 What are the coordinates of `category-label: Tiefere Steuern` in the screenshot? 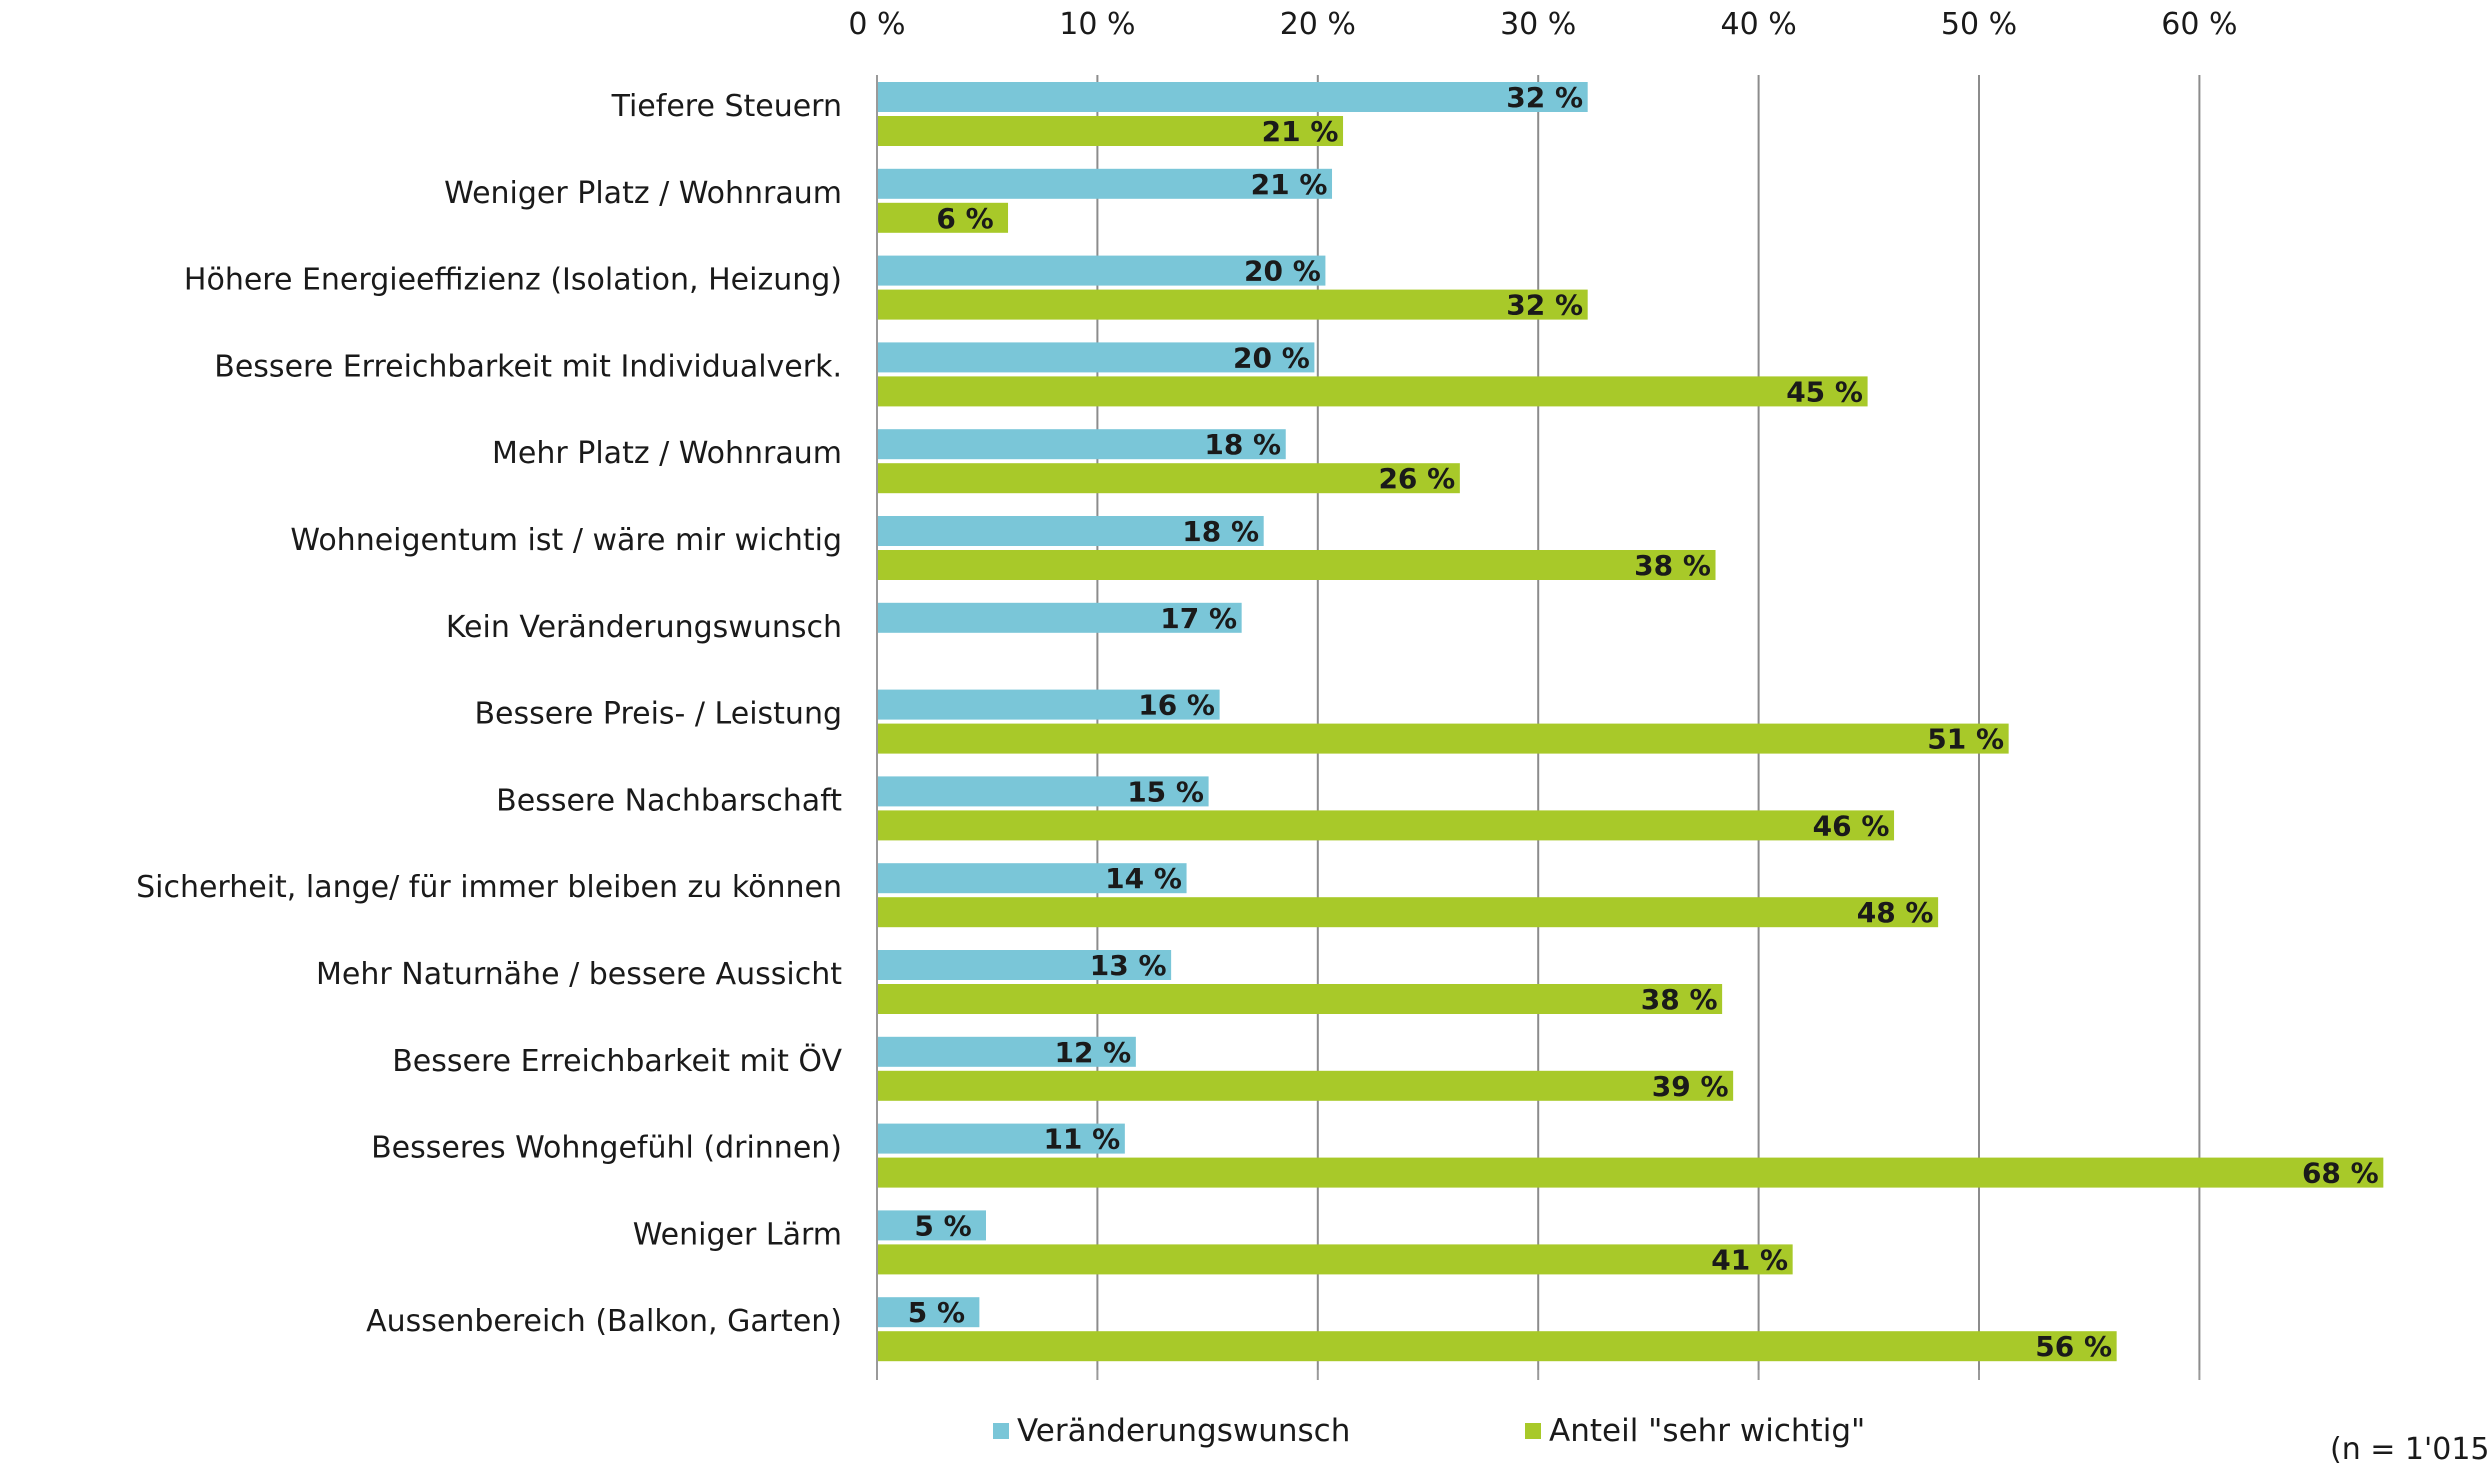 It's located at (726, 106).